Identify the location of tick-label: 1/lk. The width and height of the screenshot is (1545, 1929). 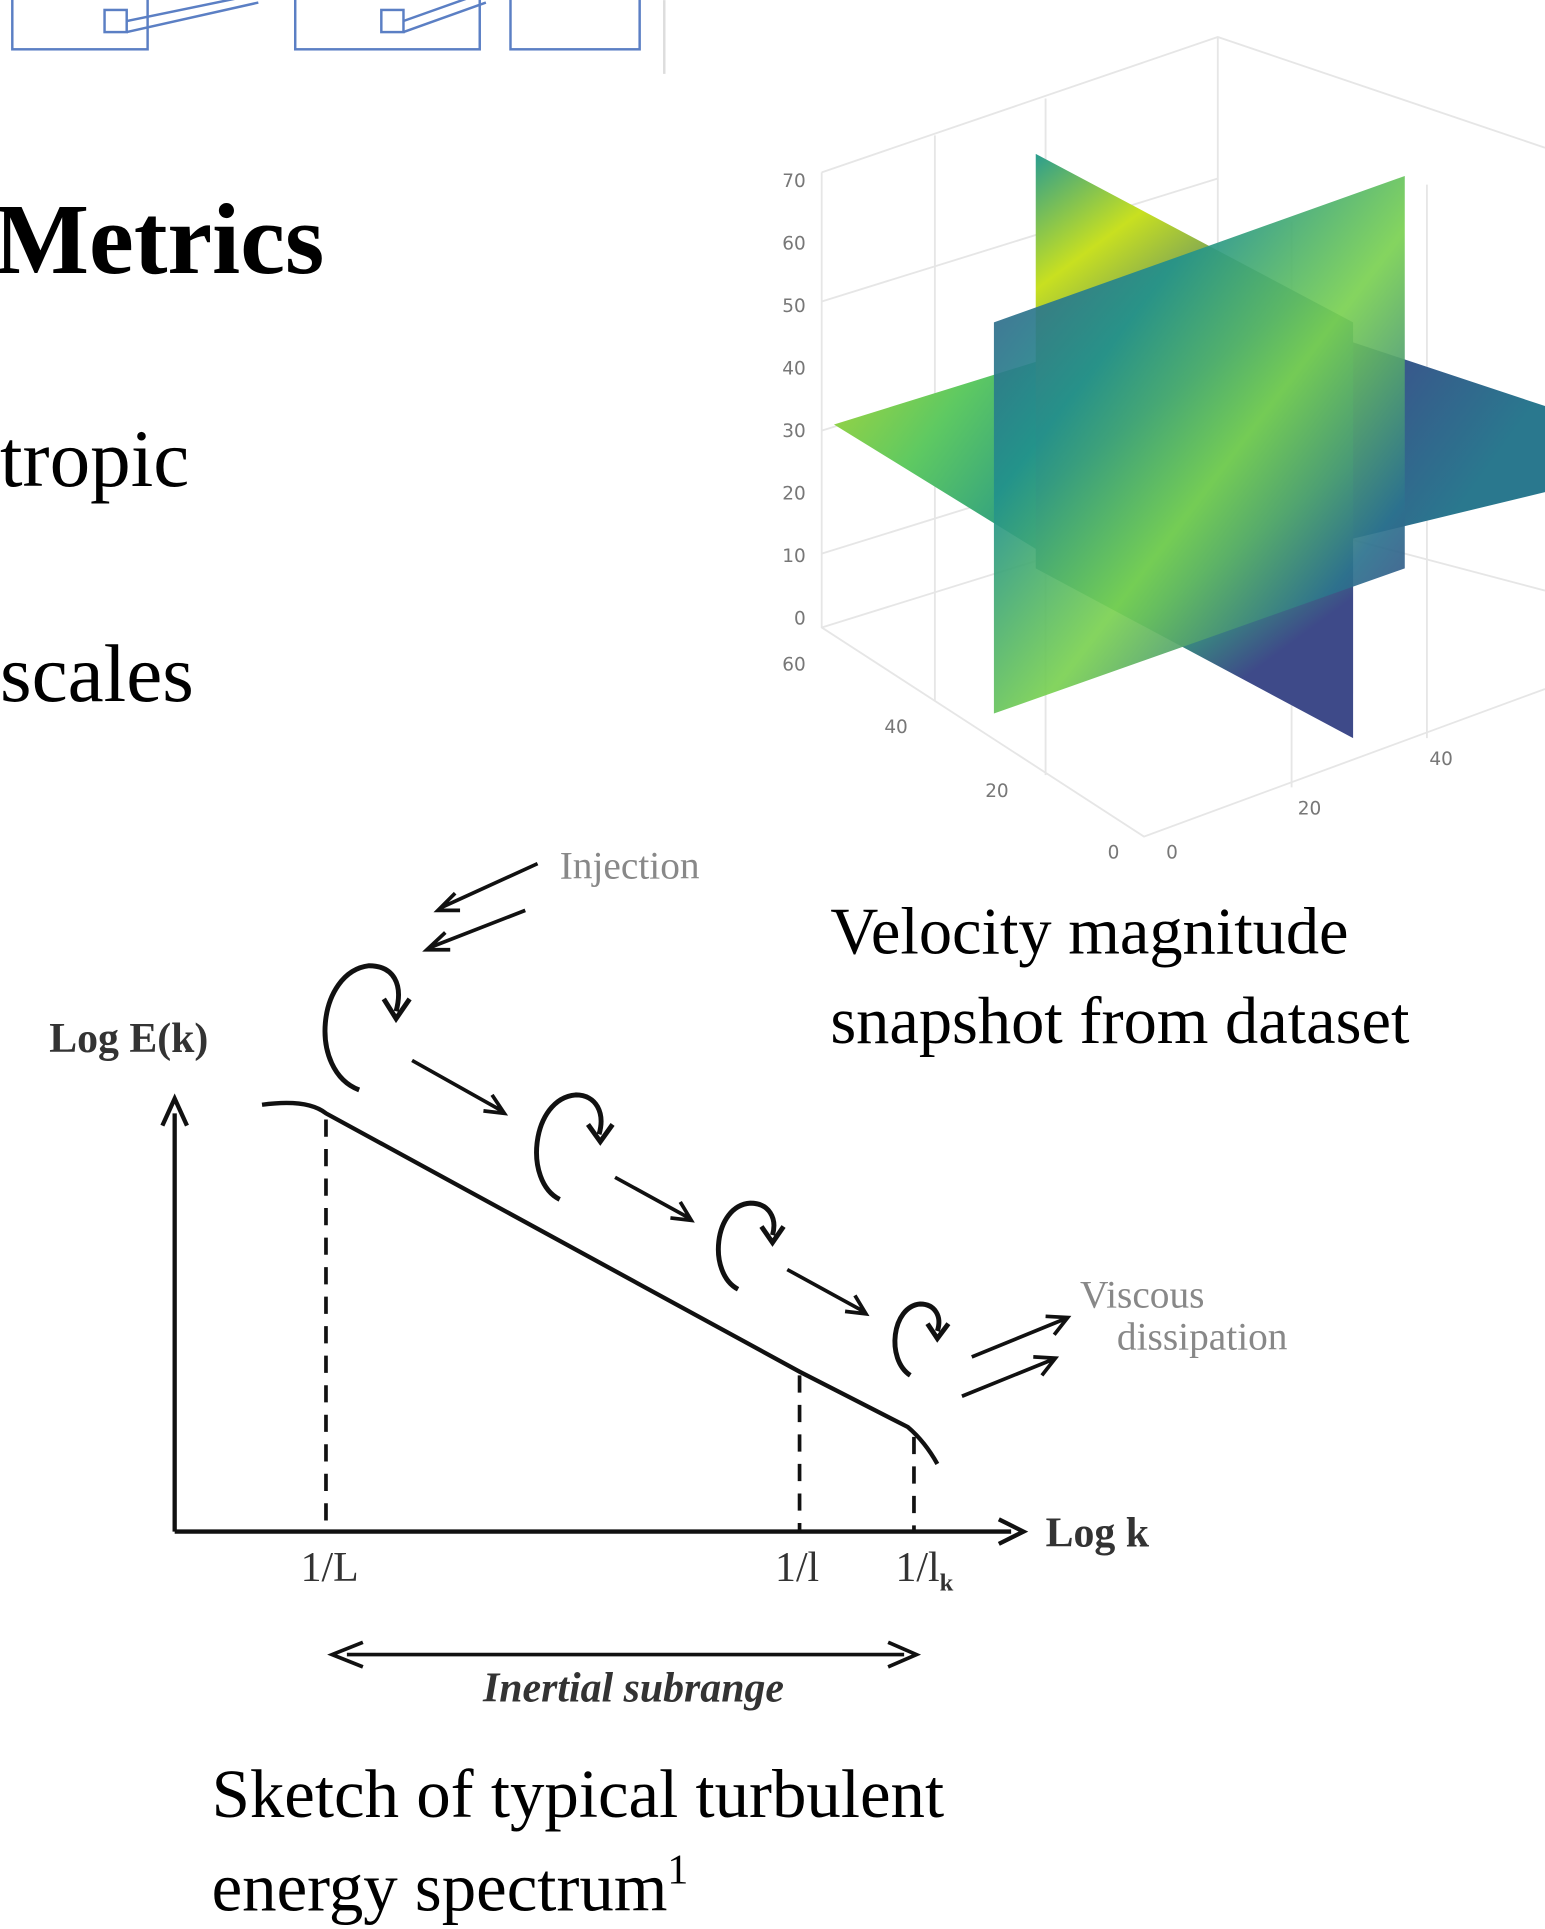
(925, 1571).